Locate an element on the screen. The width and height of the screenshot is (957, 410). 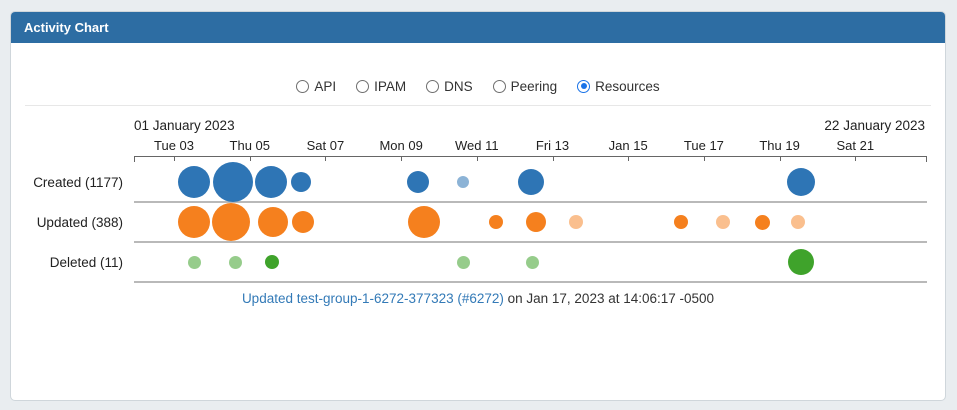
radio-label-api: API is located at coordinates (325, 86).